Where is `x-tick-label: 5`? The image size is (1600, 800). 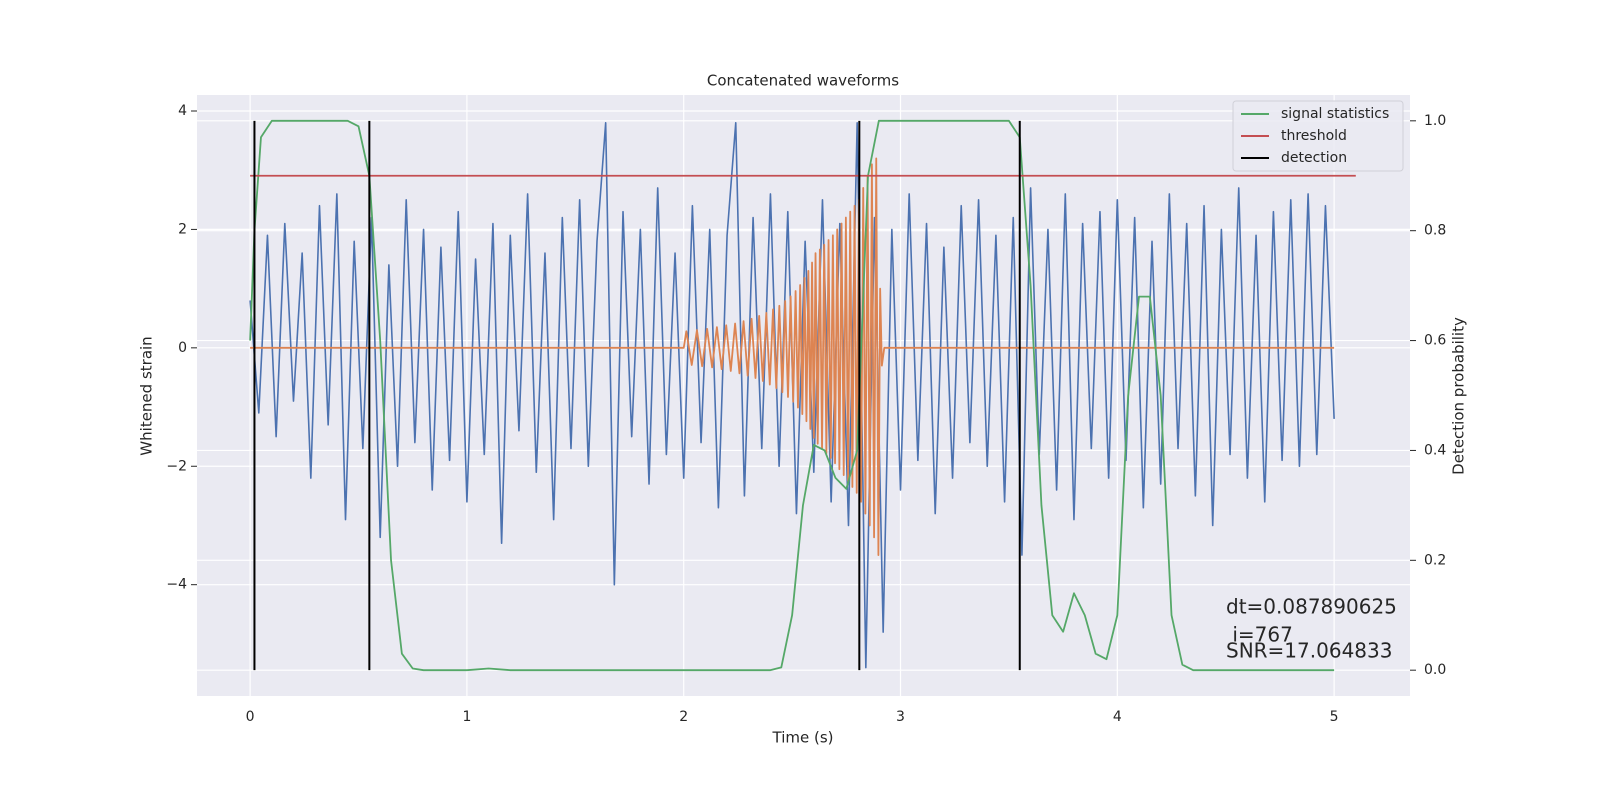 x-tick-label: 5 is located at coordinates (1334, 717).